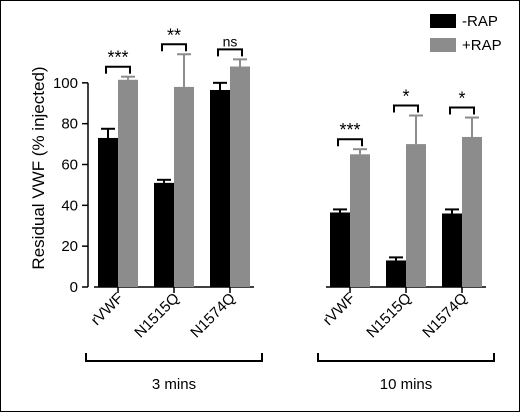 The width and height of the screenshot is (520, 412). Describe the element at coordinates (69, 246) in the screenshot. I see `y-tick-label: 20` at that location.